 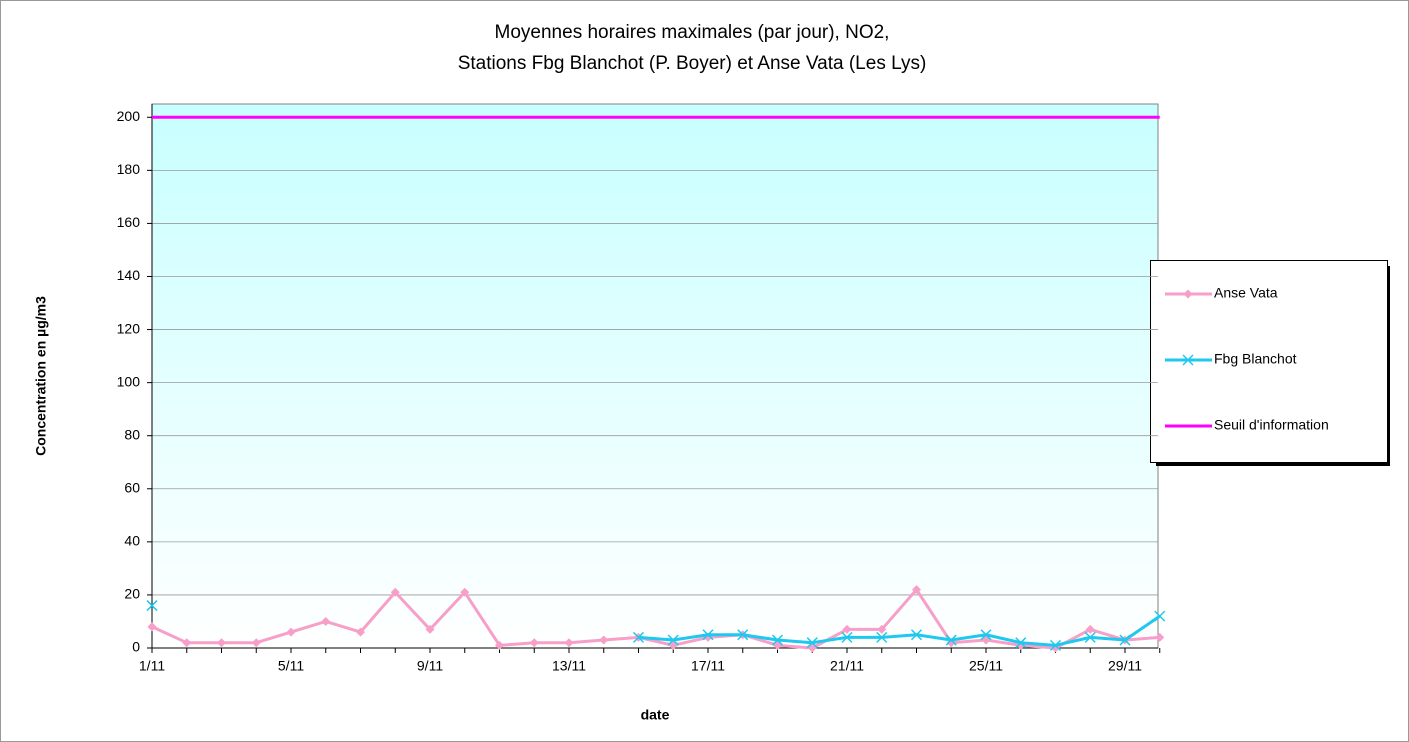 I want to click on x-tick-label: 17/11, so click(x=708, y=666).